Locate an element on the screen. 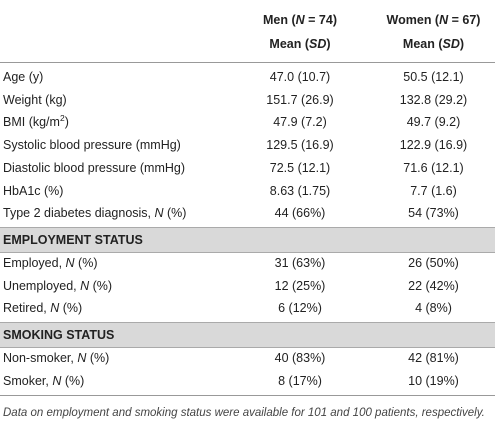 The image size is (495, 448). row-label: Weight (kg) is located at coordinates (35, 100).